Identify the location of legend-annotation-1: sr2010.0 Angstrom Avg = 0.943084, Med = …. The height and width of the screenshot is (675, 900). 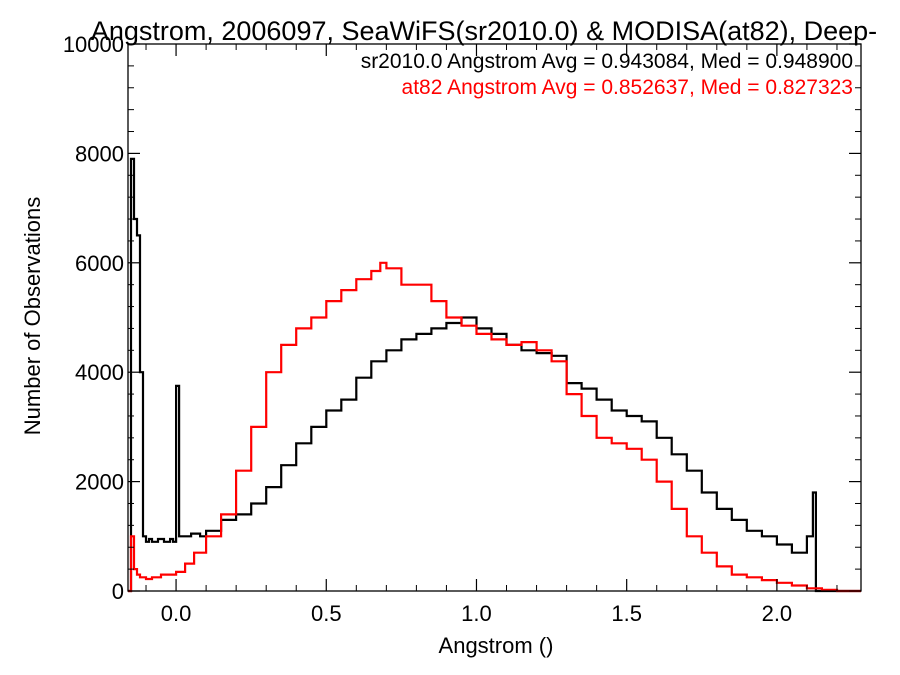
(607, 61).